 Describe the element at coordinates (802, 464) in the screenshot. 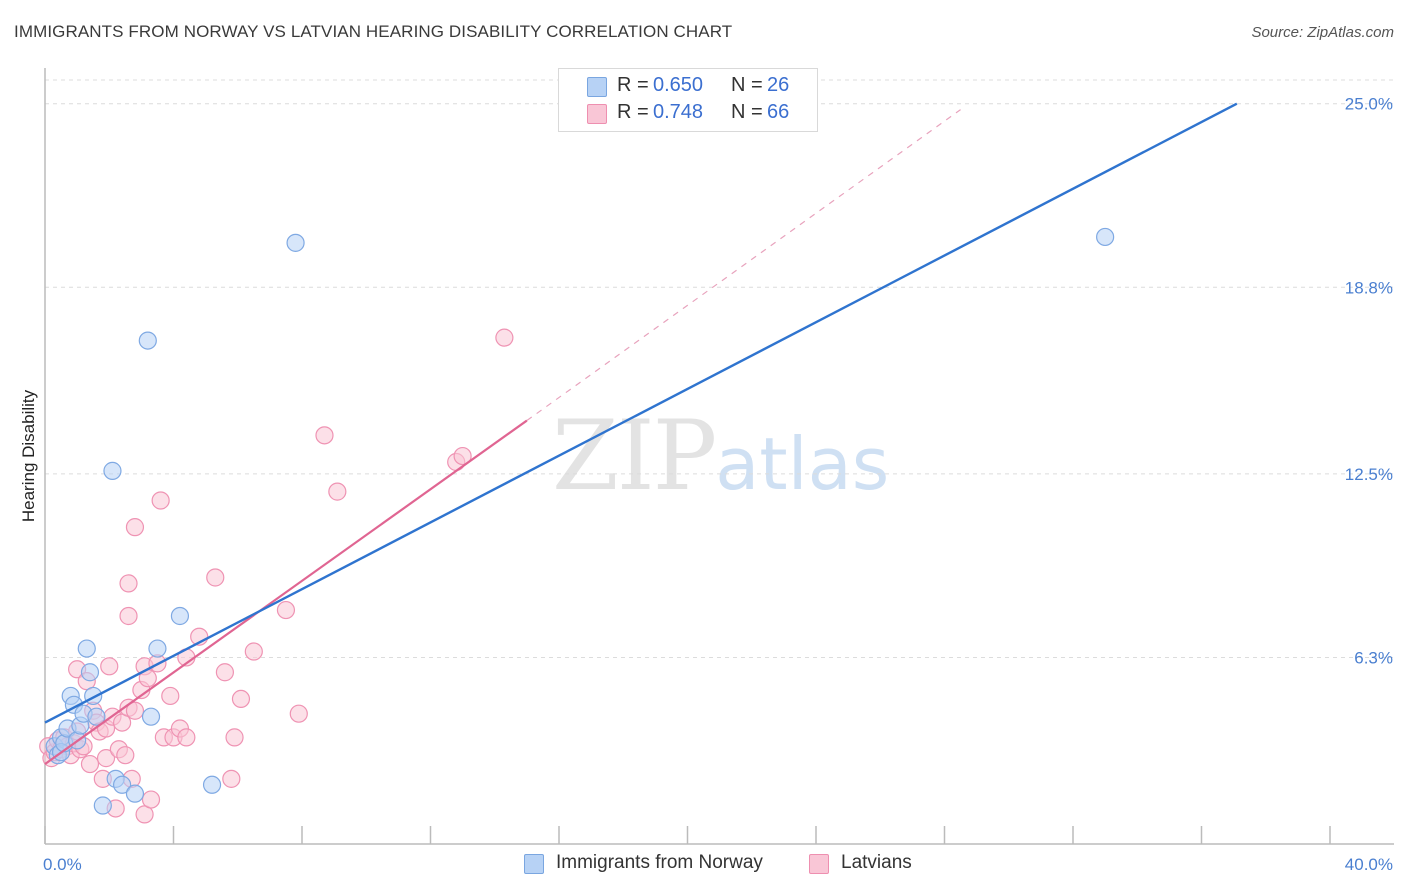

I see `watermark-atlas: atlas` at that location.